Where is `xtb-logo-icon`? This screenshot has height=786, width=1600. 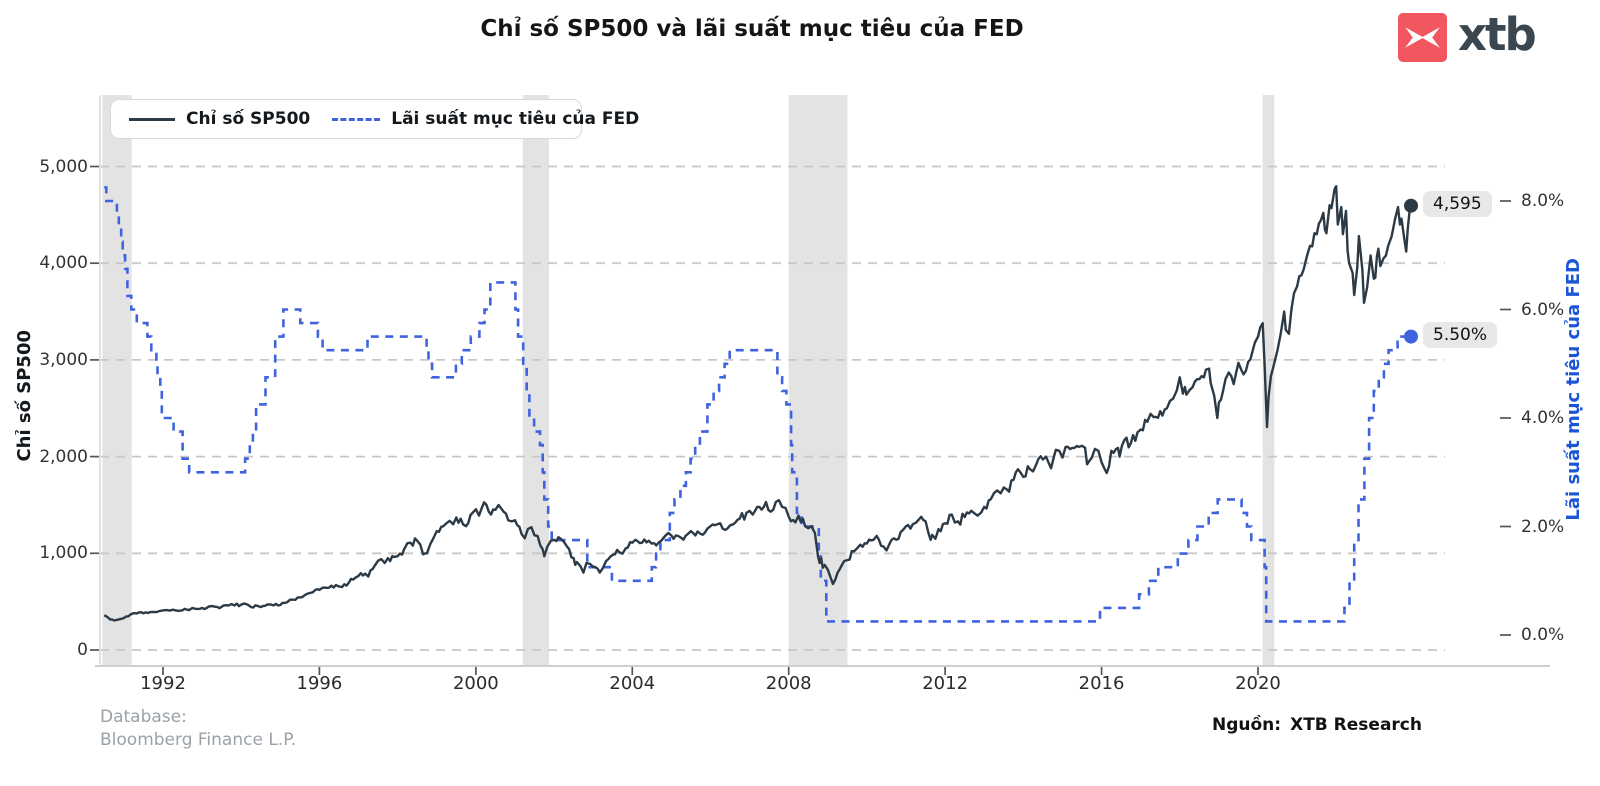 xtb-logo-icon is located at coordinates (1422, 37).